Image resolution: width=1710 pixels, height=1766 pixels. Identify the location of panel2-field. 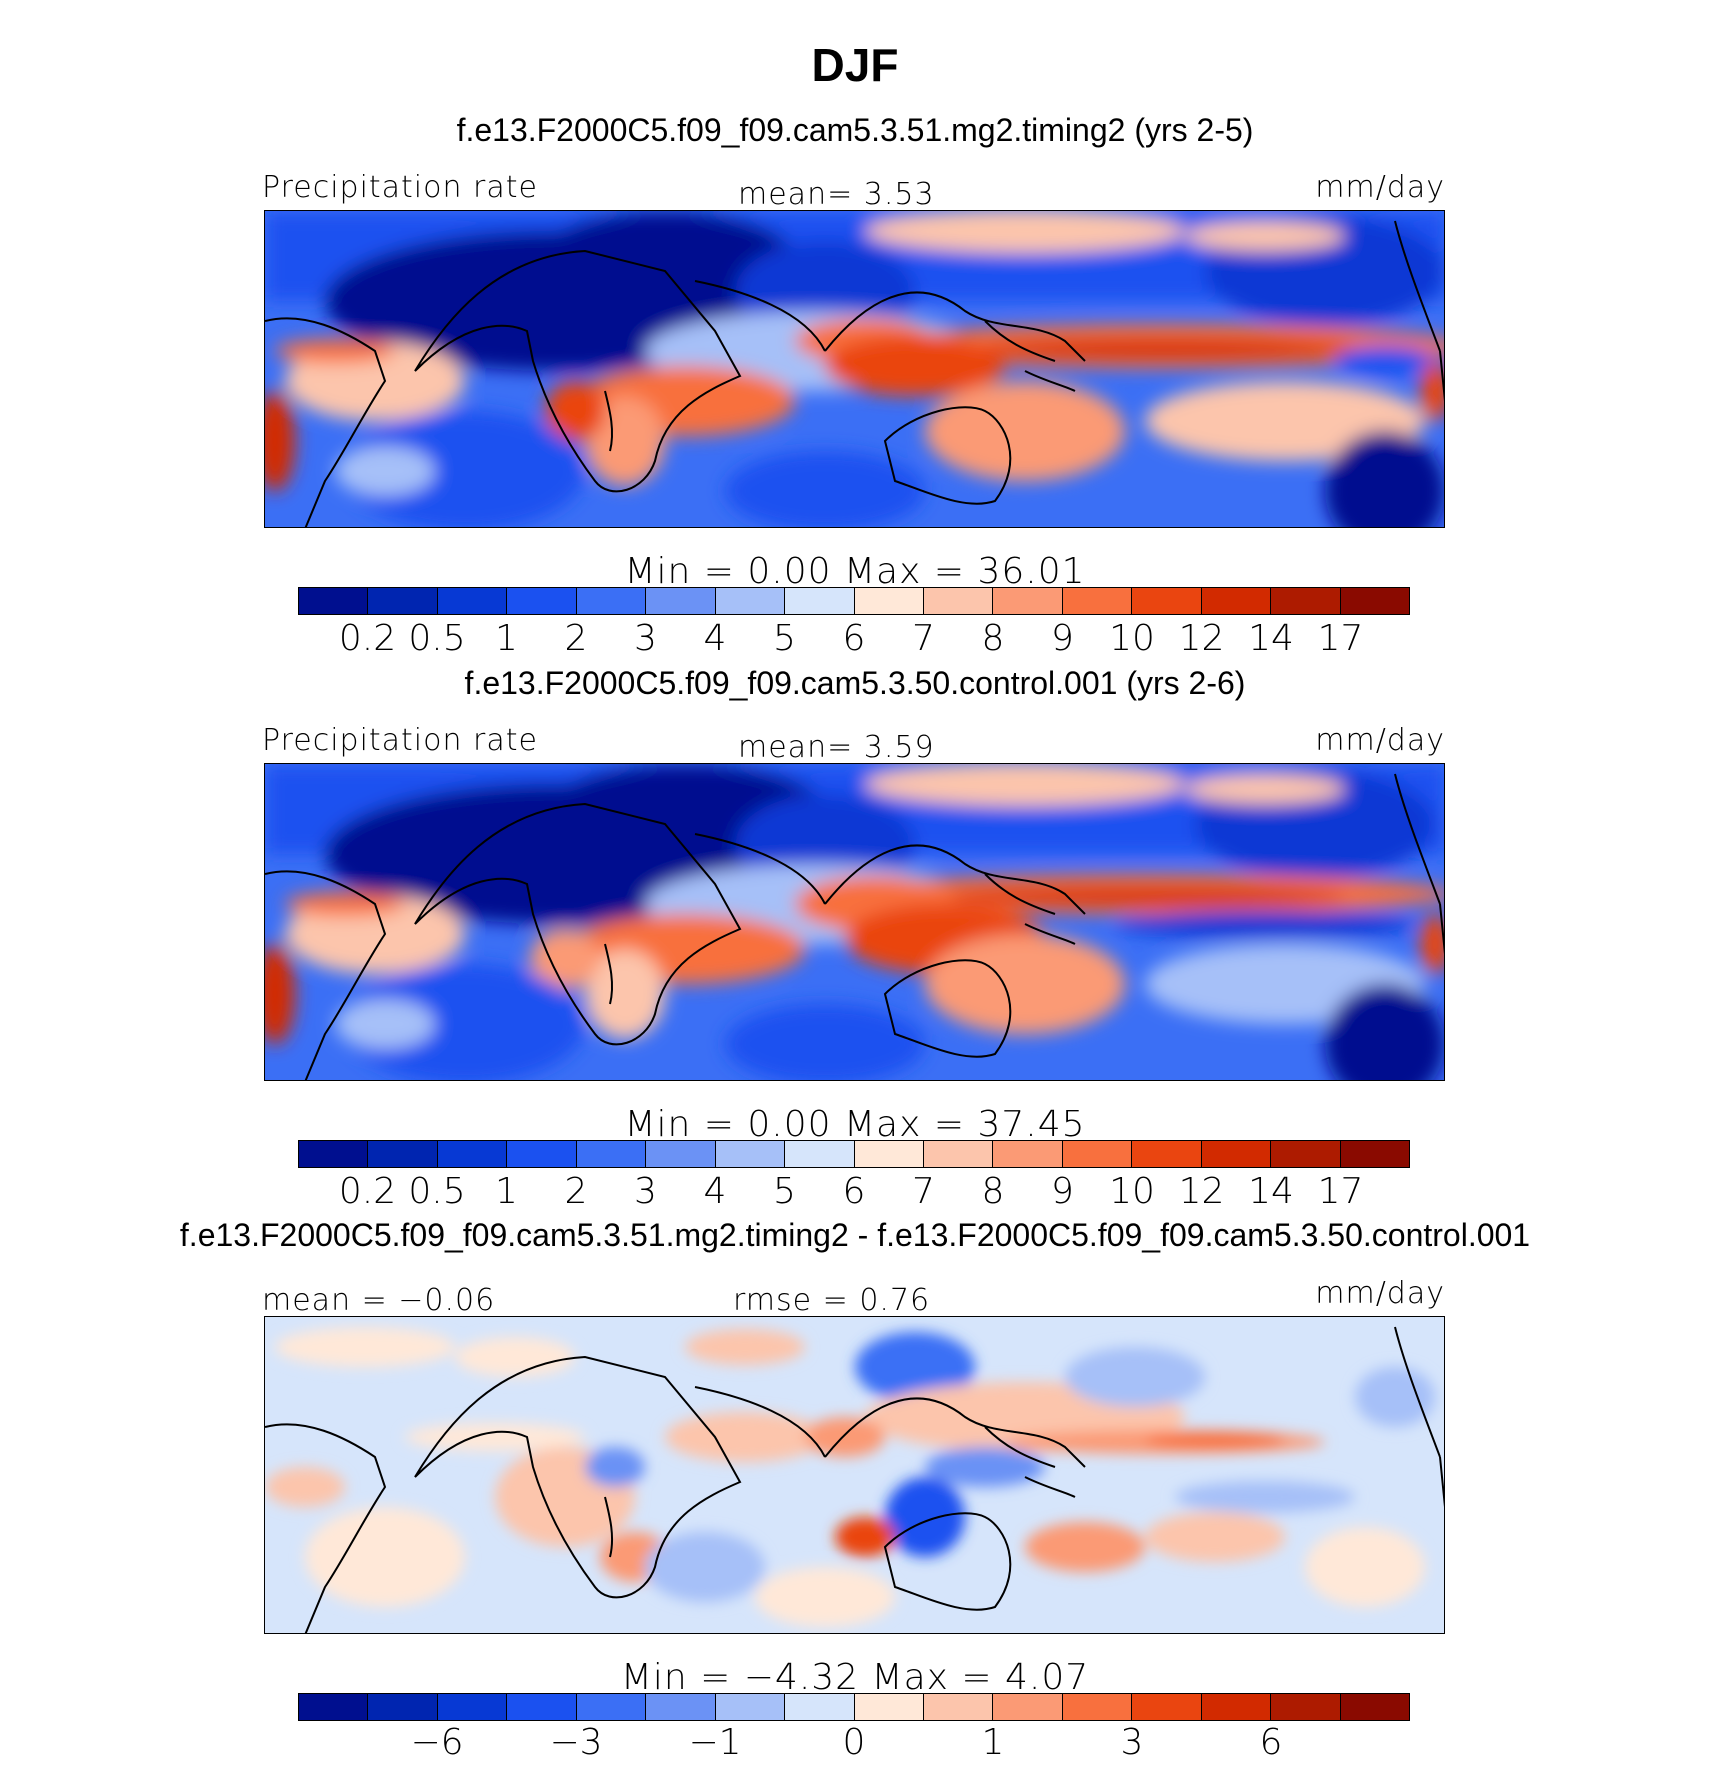
(854, 922).